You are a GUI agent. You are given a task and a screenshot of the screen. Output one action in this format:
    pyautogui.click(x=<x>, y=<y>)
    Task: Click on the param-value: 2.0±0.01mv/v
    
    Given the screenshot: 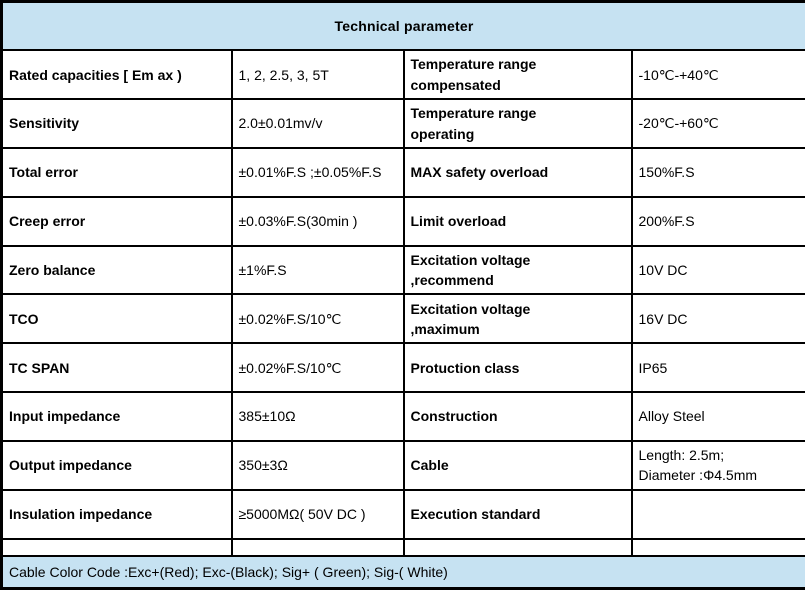 What is the action you would take?
    pyautogui.click(x=317, y=123)
    